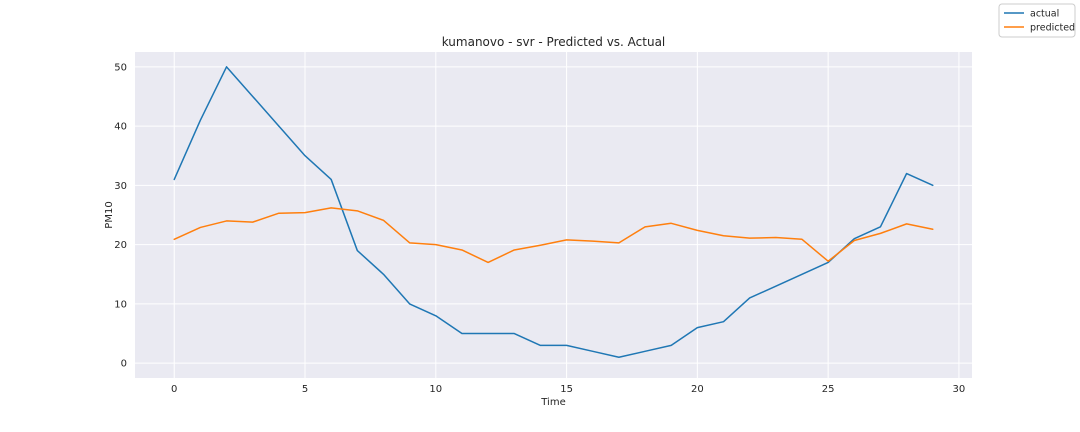 The height and width of the screenshot is (432, 1080). Describe the element at coordinates (828, 389) in the screenshot. I see `x-tick-label: 25` at that location.